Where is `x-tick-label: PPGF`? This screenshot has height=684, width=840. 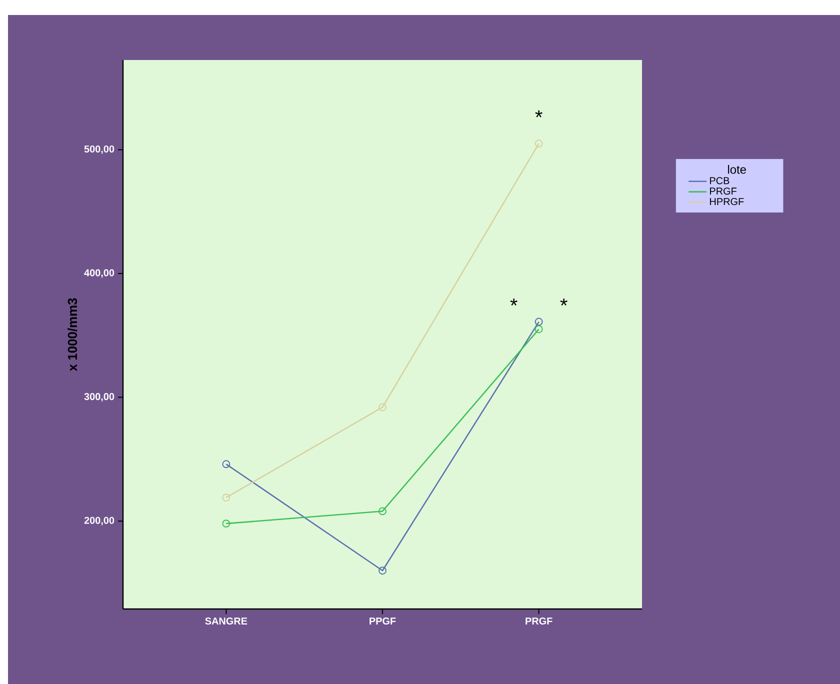 x-tick-label: PPGF is located at coordinates (383, 621).